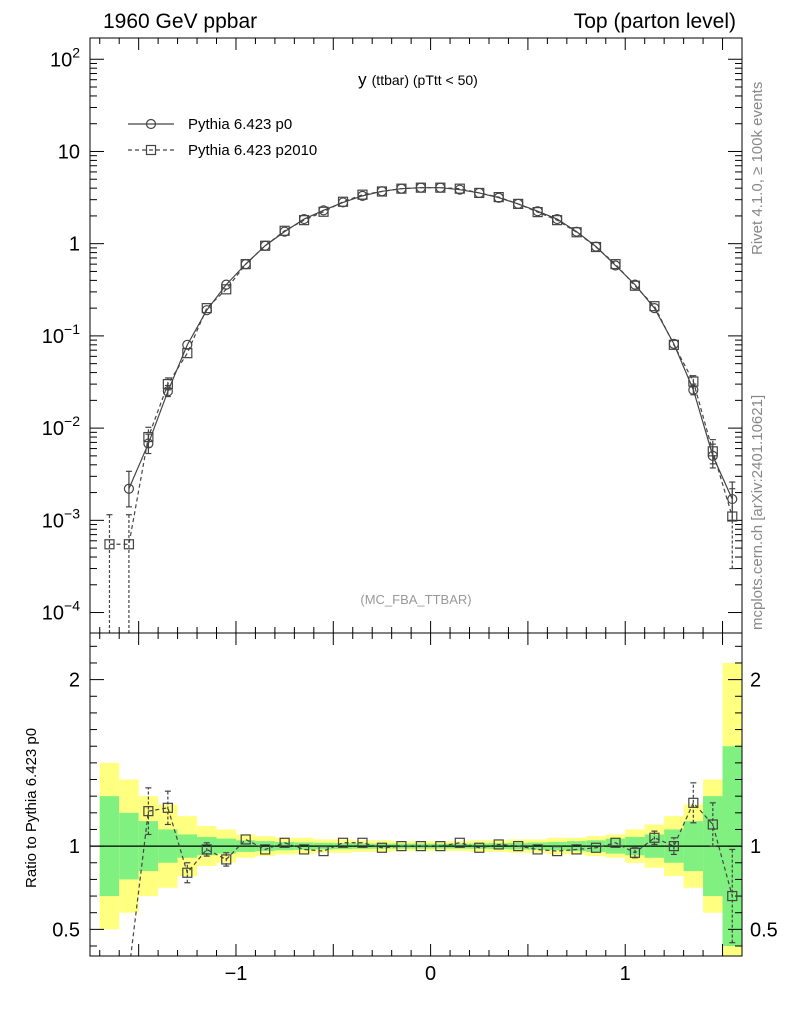 This screenshot has width=786, height=1024. I want to click on header-energy: 1960 GeV ppbar, so click(180, 21).